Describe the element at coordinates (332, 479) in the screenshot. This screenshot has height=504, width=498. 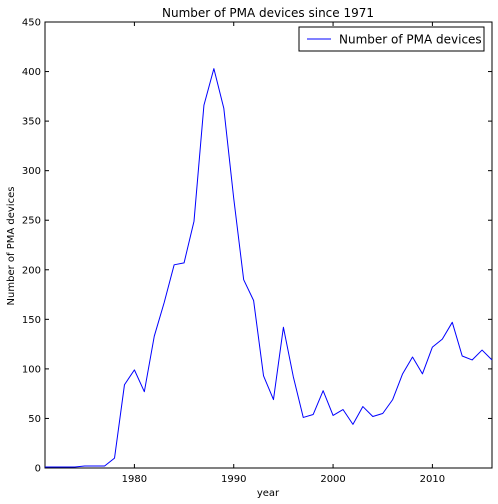
I see `x-tick-label: 2000` at that location.